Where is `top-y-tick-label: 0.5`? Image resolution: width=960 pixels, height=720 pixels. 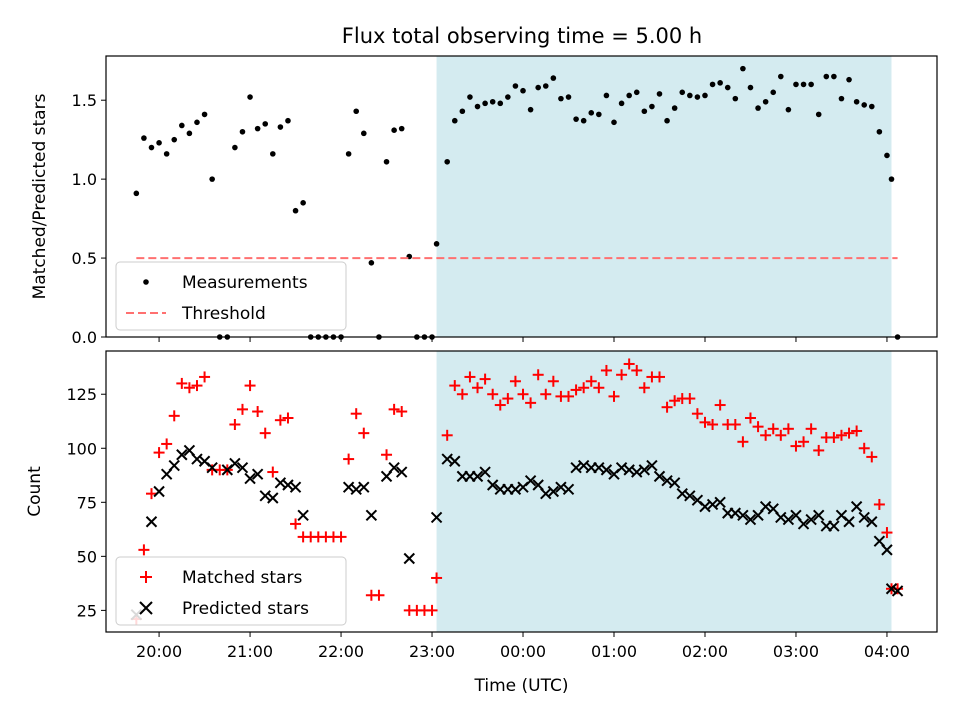 top-y-tick-label: 0.5 is located at coordinates (84, 258).